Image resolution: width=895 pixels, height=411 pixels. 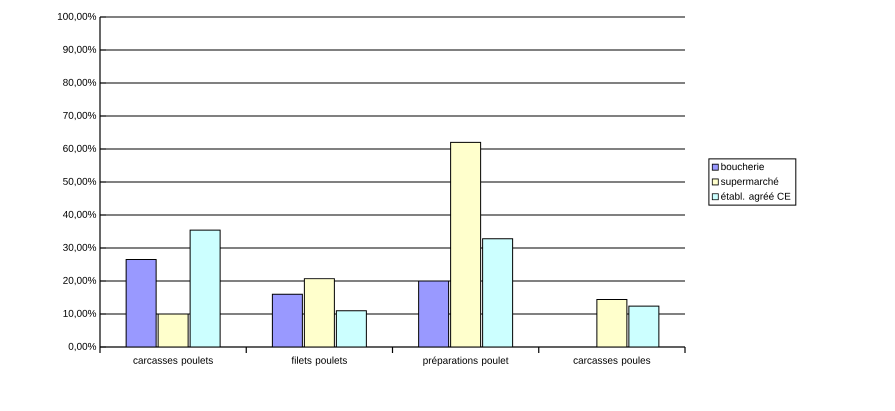 What do you see at coordinates (77, 17) in the screenshot?
I see `y-tick-label: 100,00%` at bounding box center [77, 17].